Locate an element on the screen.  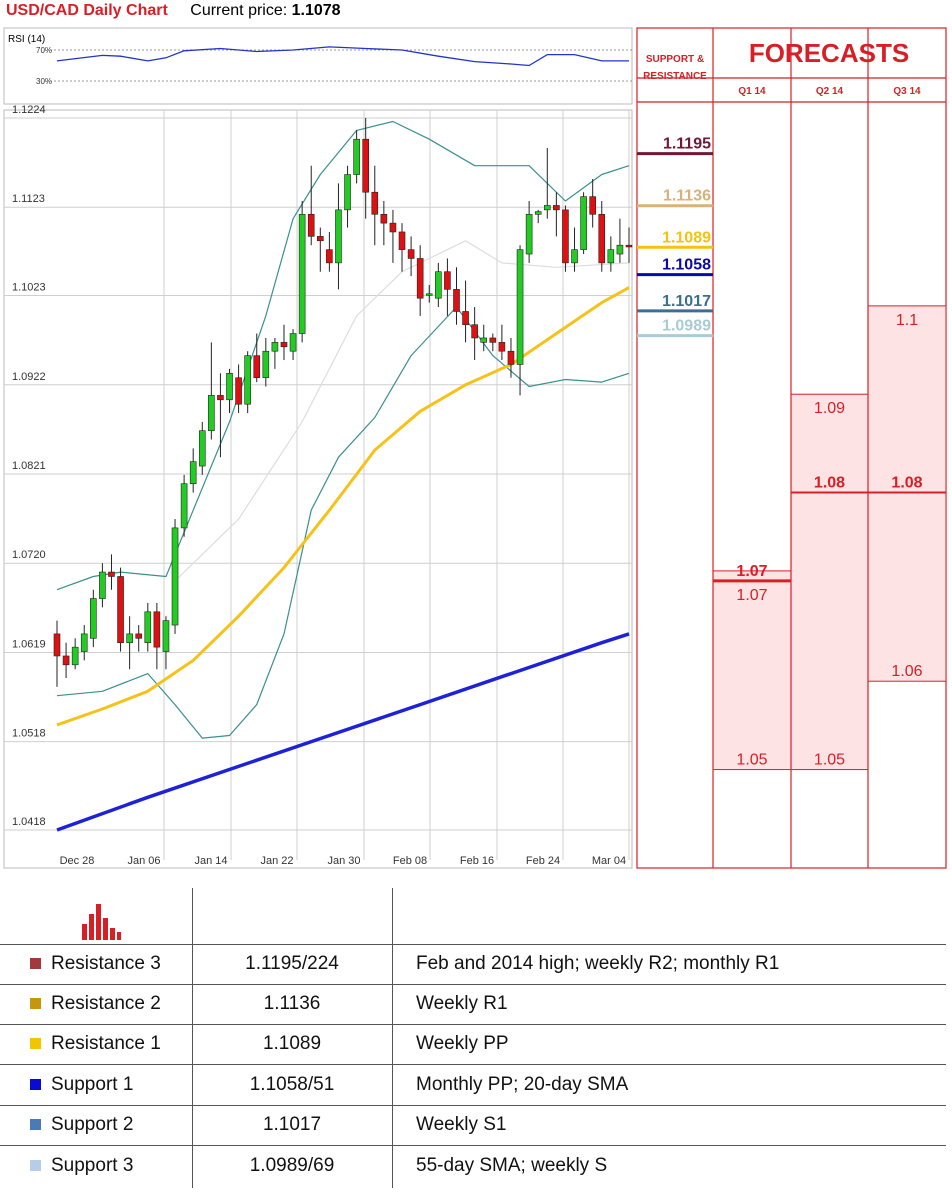
table-row: Support 2 1.1017 Weekly S1 is located at coordinates (473, 1125).